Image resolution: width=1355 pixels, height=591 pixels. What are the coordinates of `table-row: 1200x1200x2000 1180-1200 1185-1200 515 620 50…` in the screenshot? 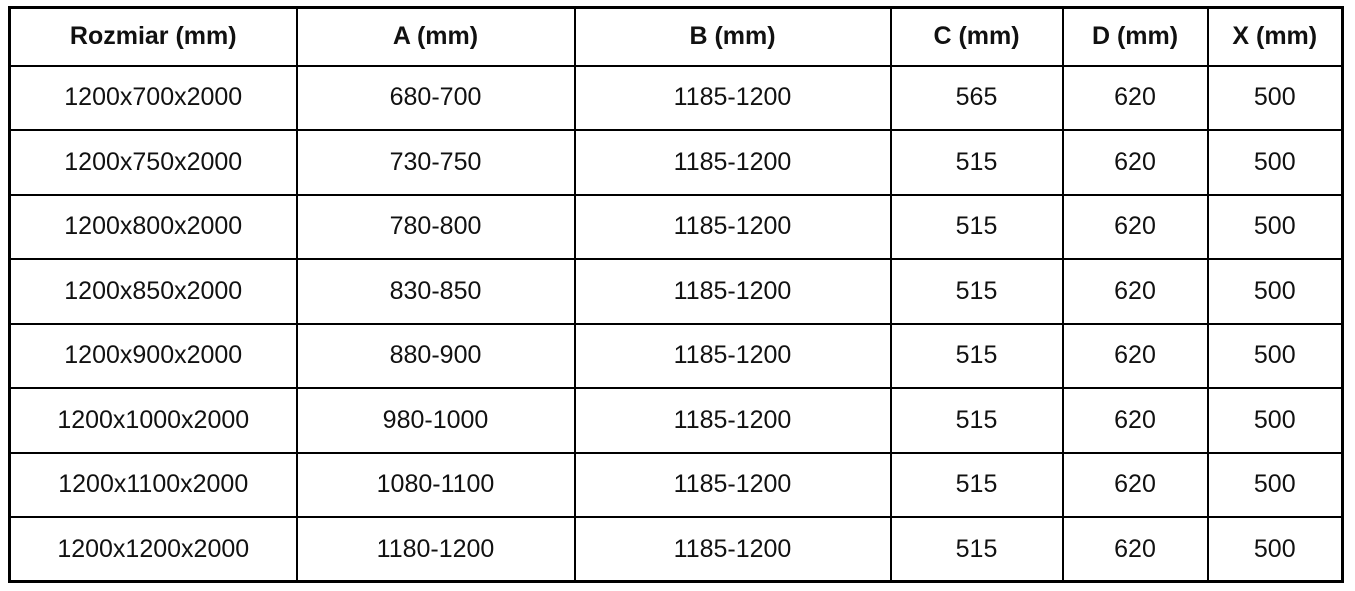 It's located at (676, 549).